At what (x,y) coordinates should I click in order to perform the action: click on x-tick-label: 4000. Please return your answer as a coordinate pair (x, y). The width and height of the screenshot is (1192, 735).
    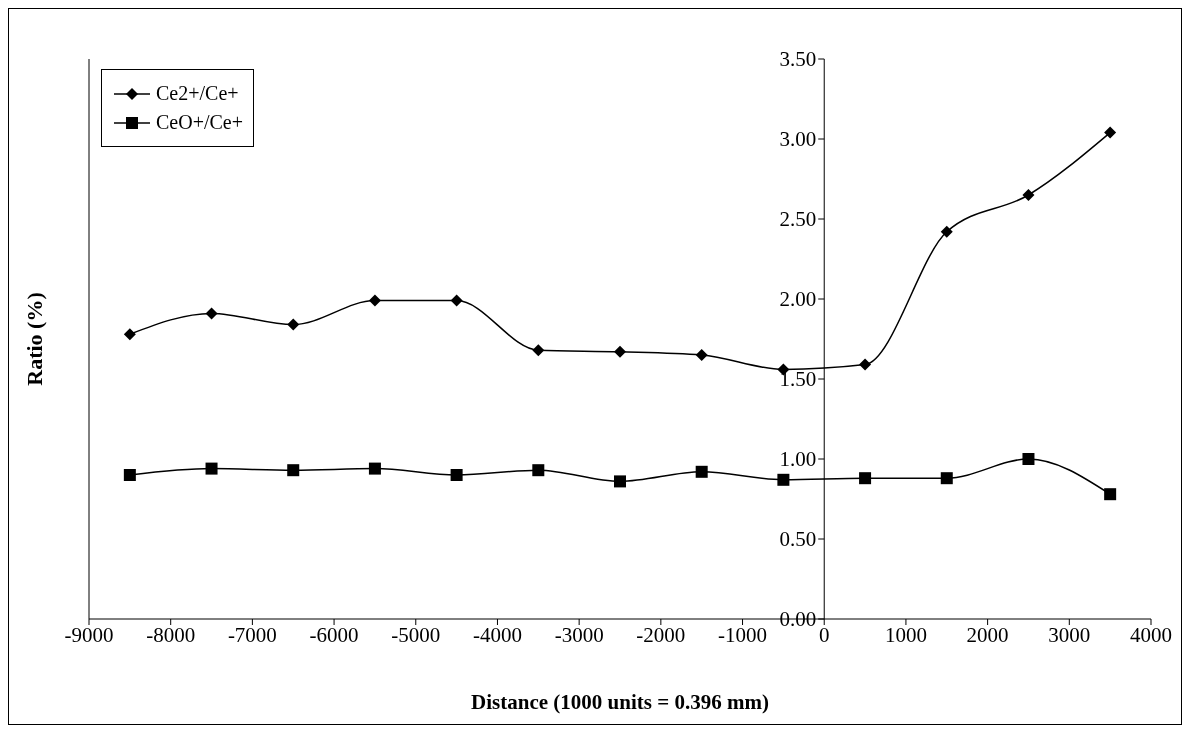
    Looking at the image, I should click on (1151, 634).